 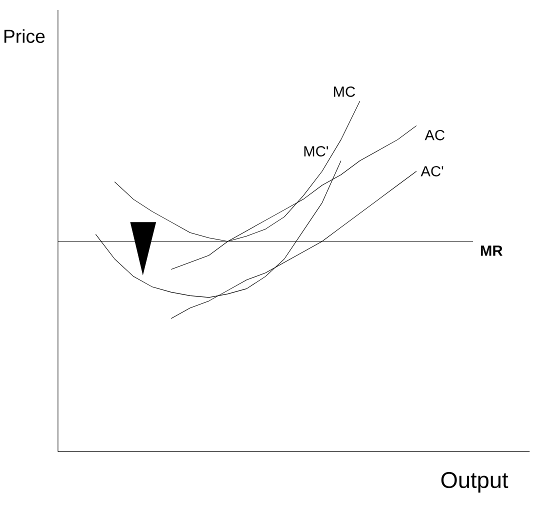 What do you see at coordinates (491, 251) in the screenshot?
I see `series-label: MR` at bounding box center [491, 251].